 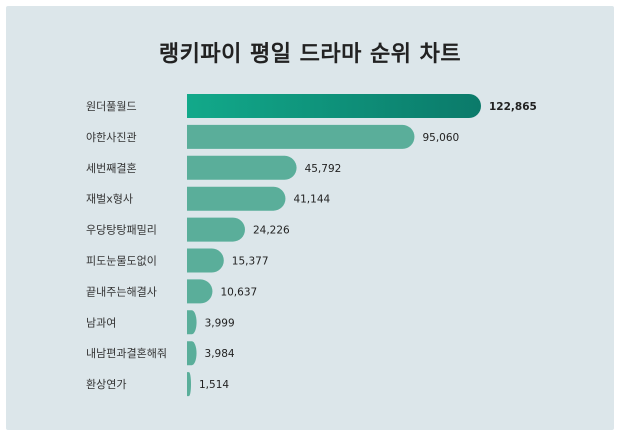 What do you see at coordinates (101, 322) in the screenshot?
I see `category-label: 남과여` at bounding box center [101, 322].